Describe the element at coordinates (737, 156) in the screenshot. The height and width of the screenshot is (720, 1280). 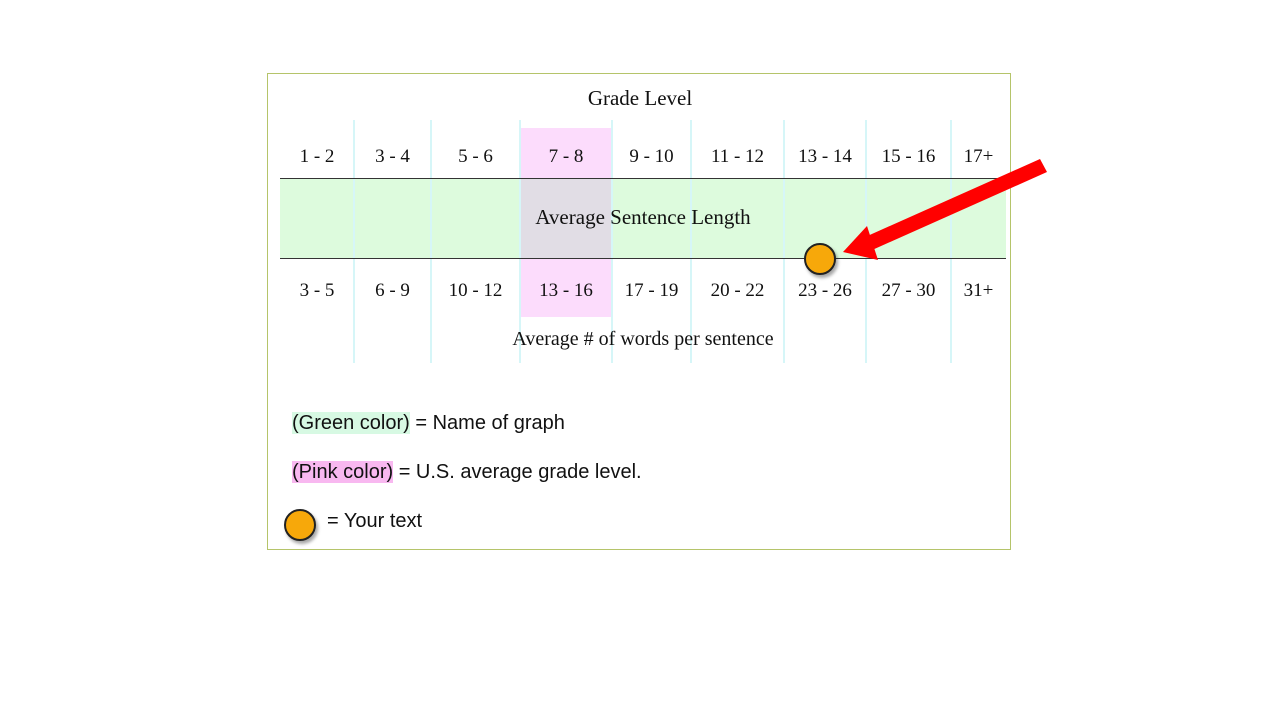
I see `grade-label: 11 - 12` at that location.